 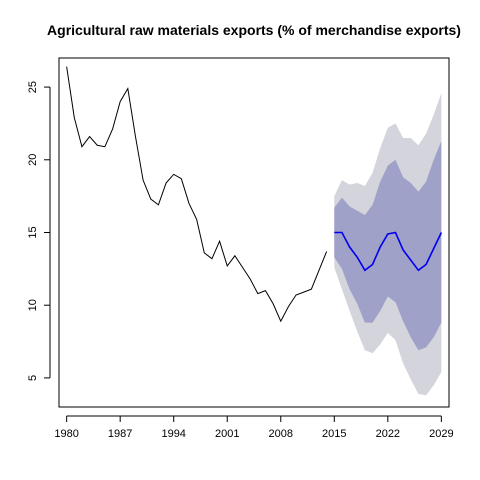 I want to click on x-tick-label: 2022, so click(x=388, y=434).